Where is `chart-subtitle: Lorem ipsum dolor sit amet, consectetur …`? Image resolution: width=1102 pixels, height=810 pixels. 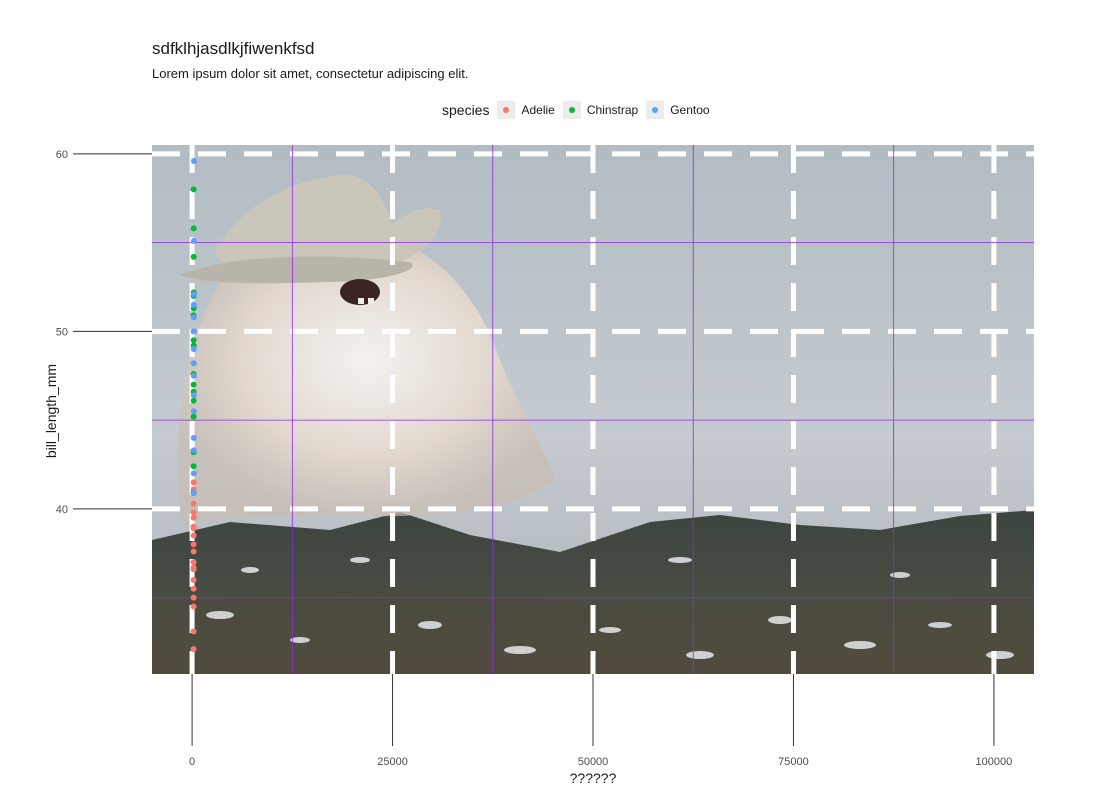 chart-subtitle: Lorem ipsum dolor sit amet, consectetur … is located at coordinates (310, 73).